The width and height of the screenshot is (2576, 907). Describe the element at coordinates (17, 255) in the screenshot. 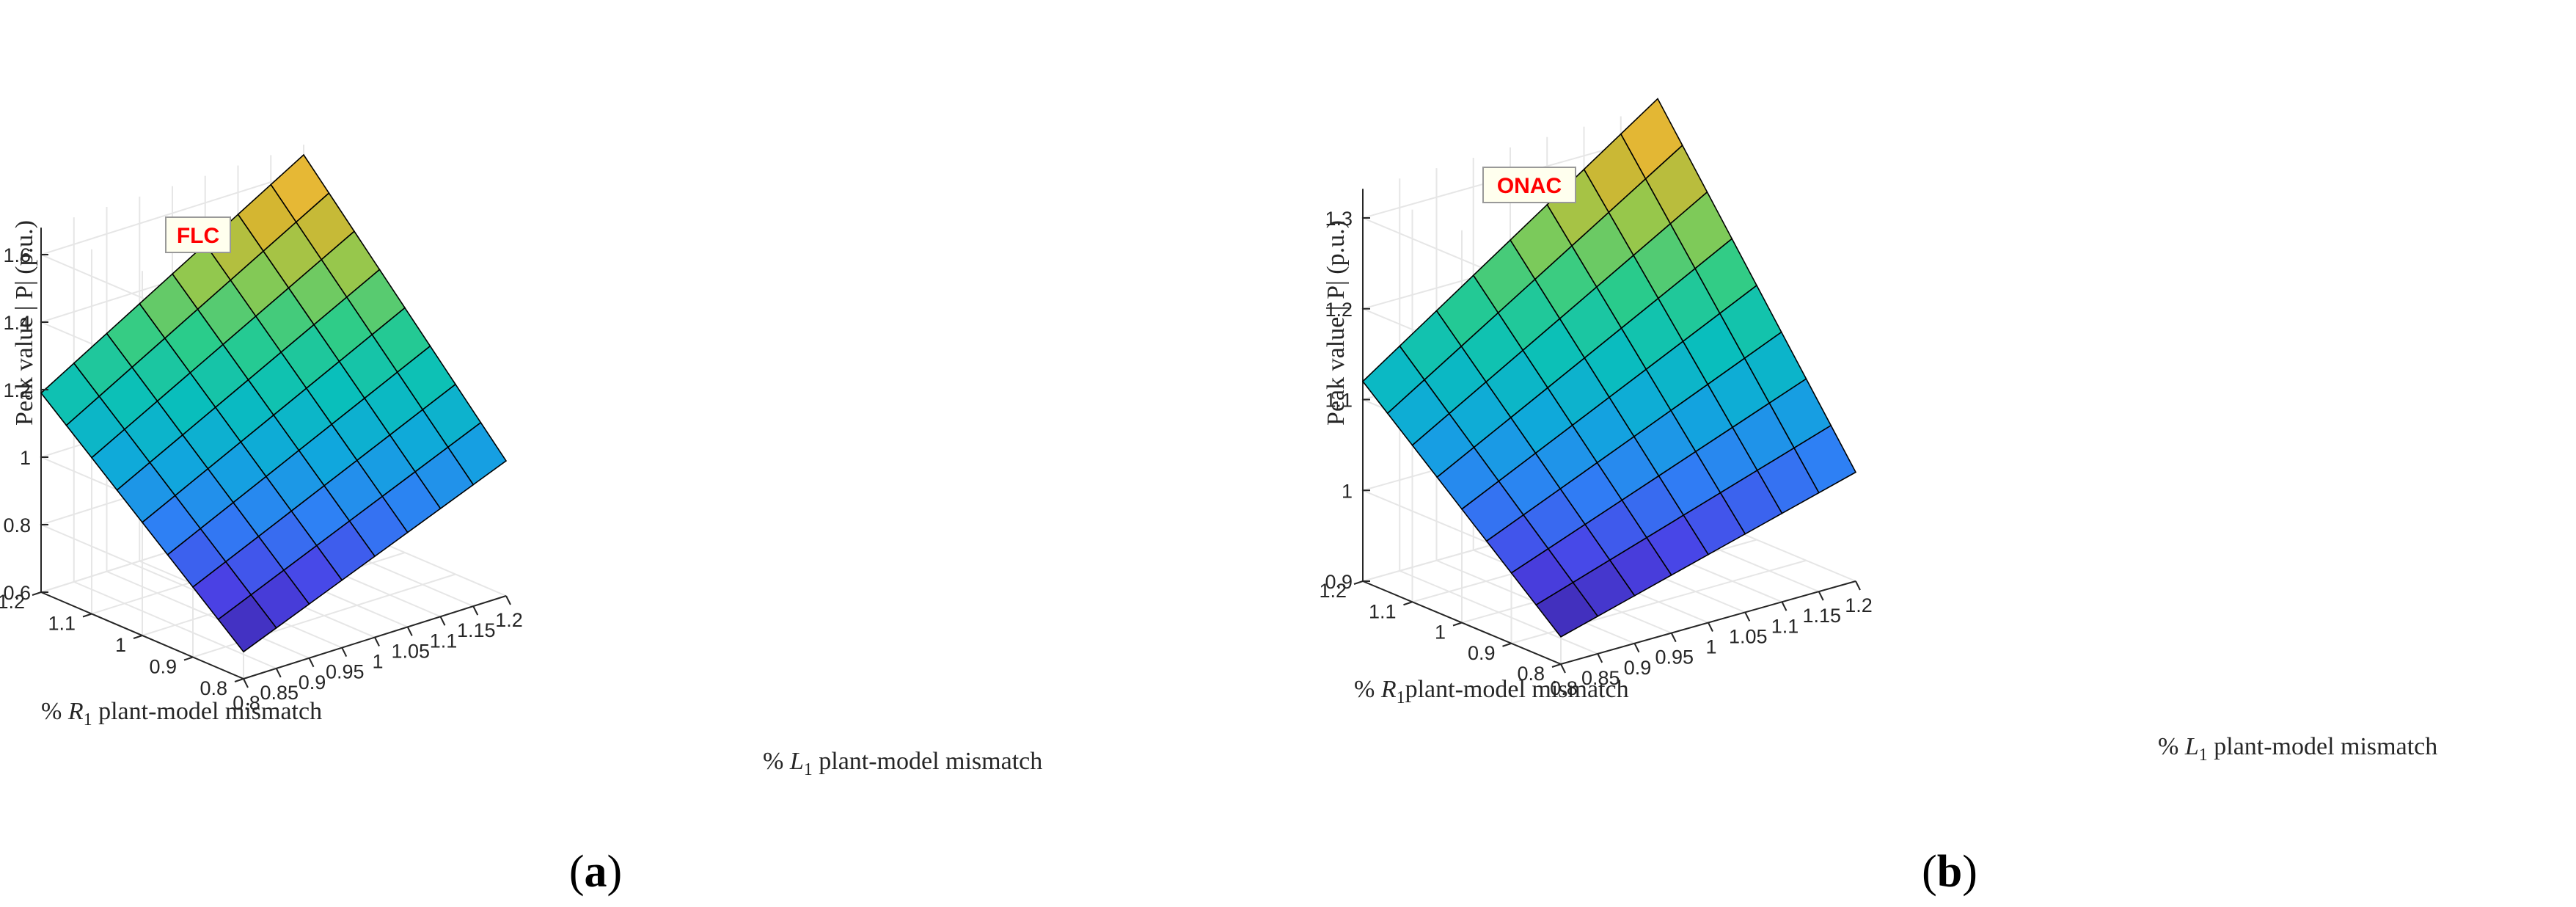

I see `z-tick-label: 1.6` at that location.